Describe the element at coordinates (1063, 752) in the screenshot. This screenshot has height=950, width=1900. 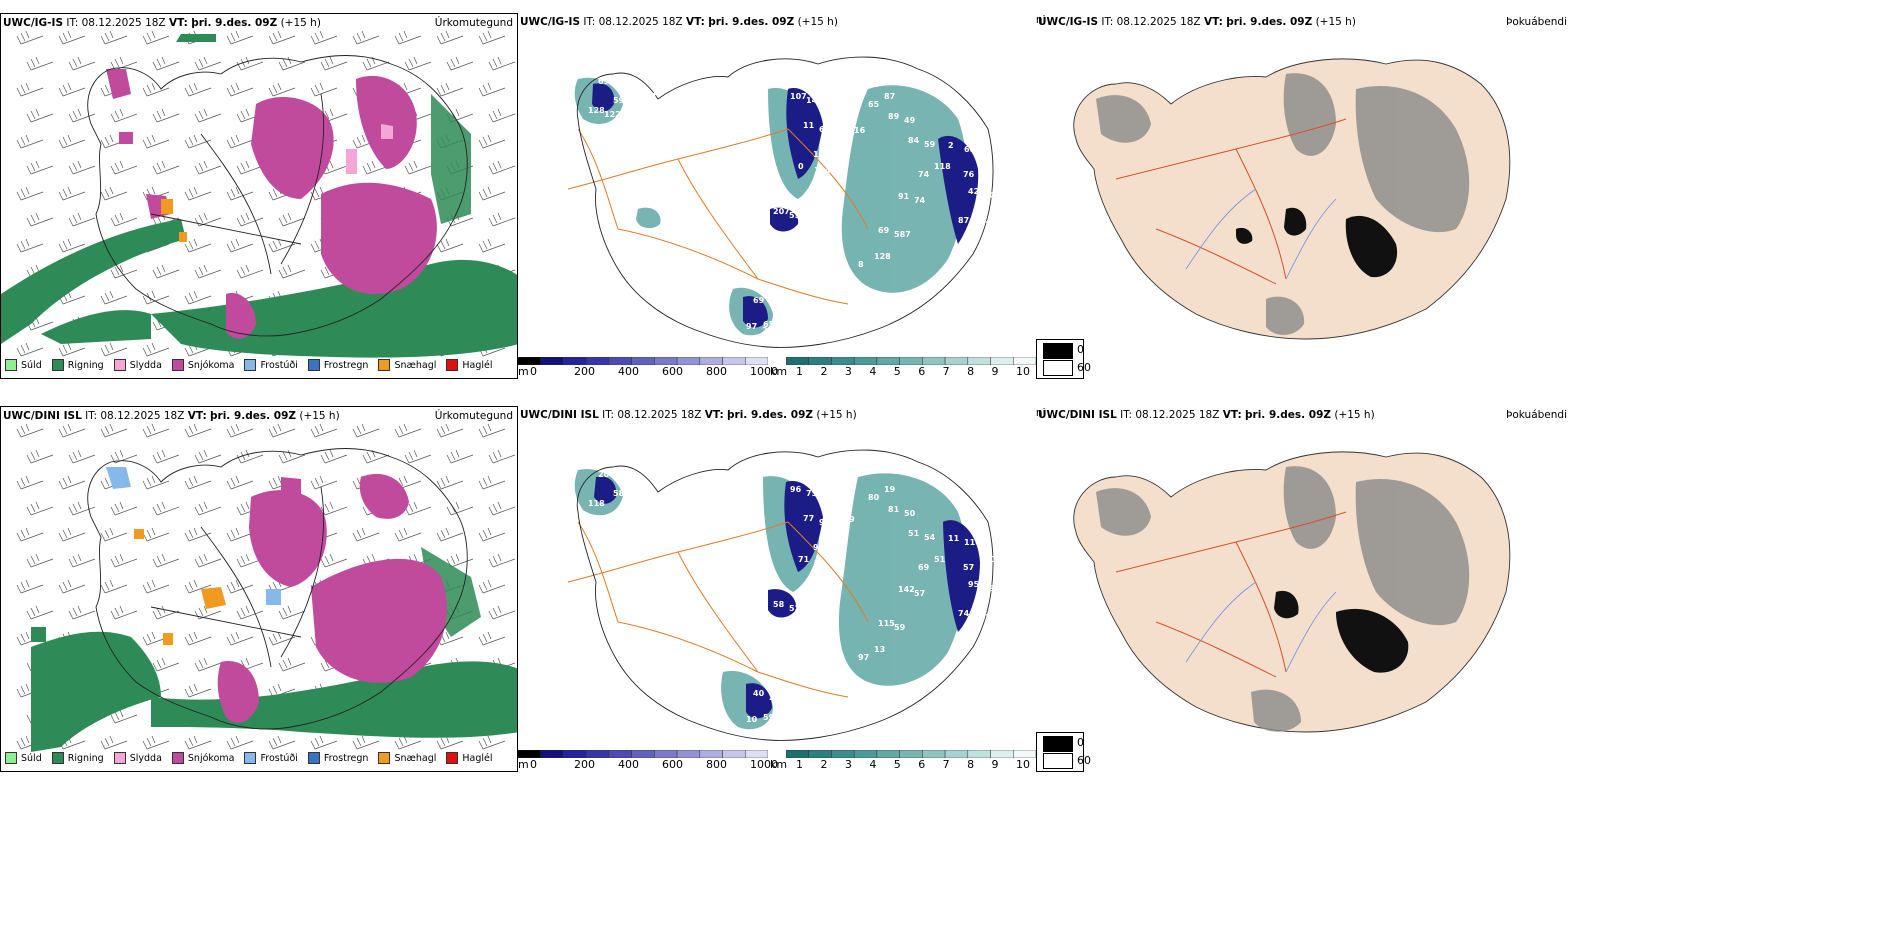
I see `fog-legend-bottom: 0 60` at that location.